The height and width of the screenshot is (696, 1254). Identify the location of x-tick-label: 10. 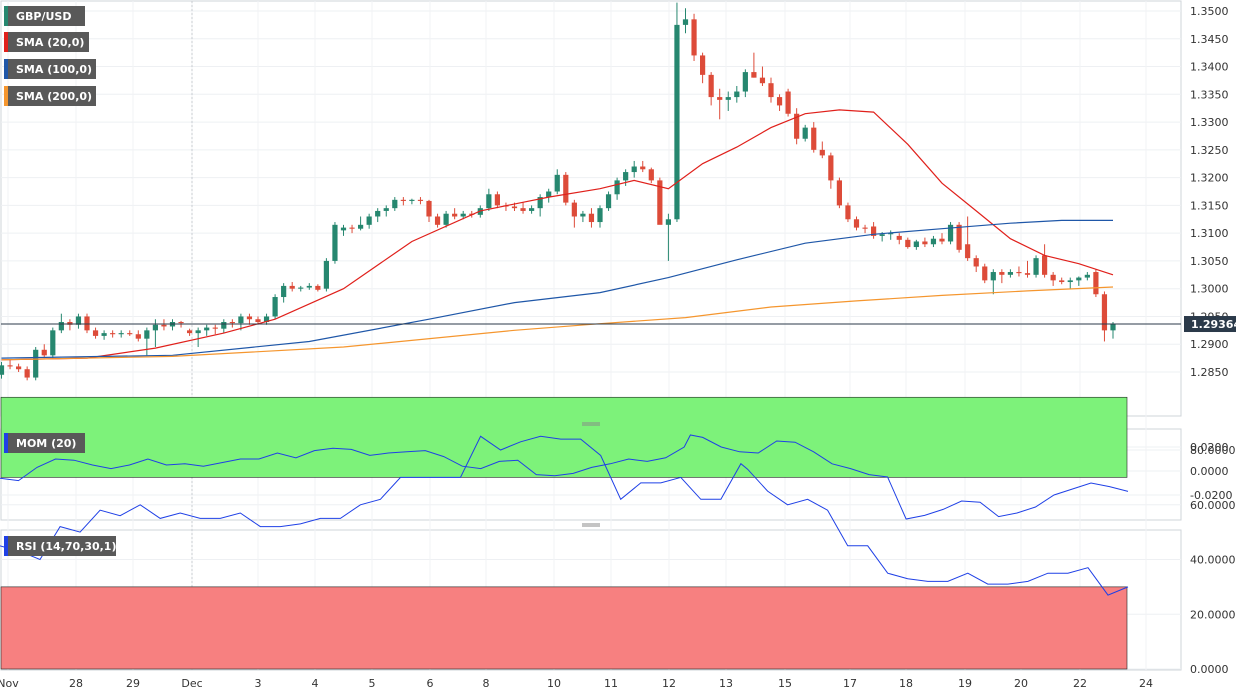
(554, 683).